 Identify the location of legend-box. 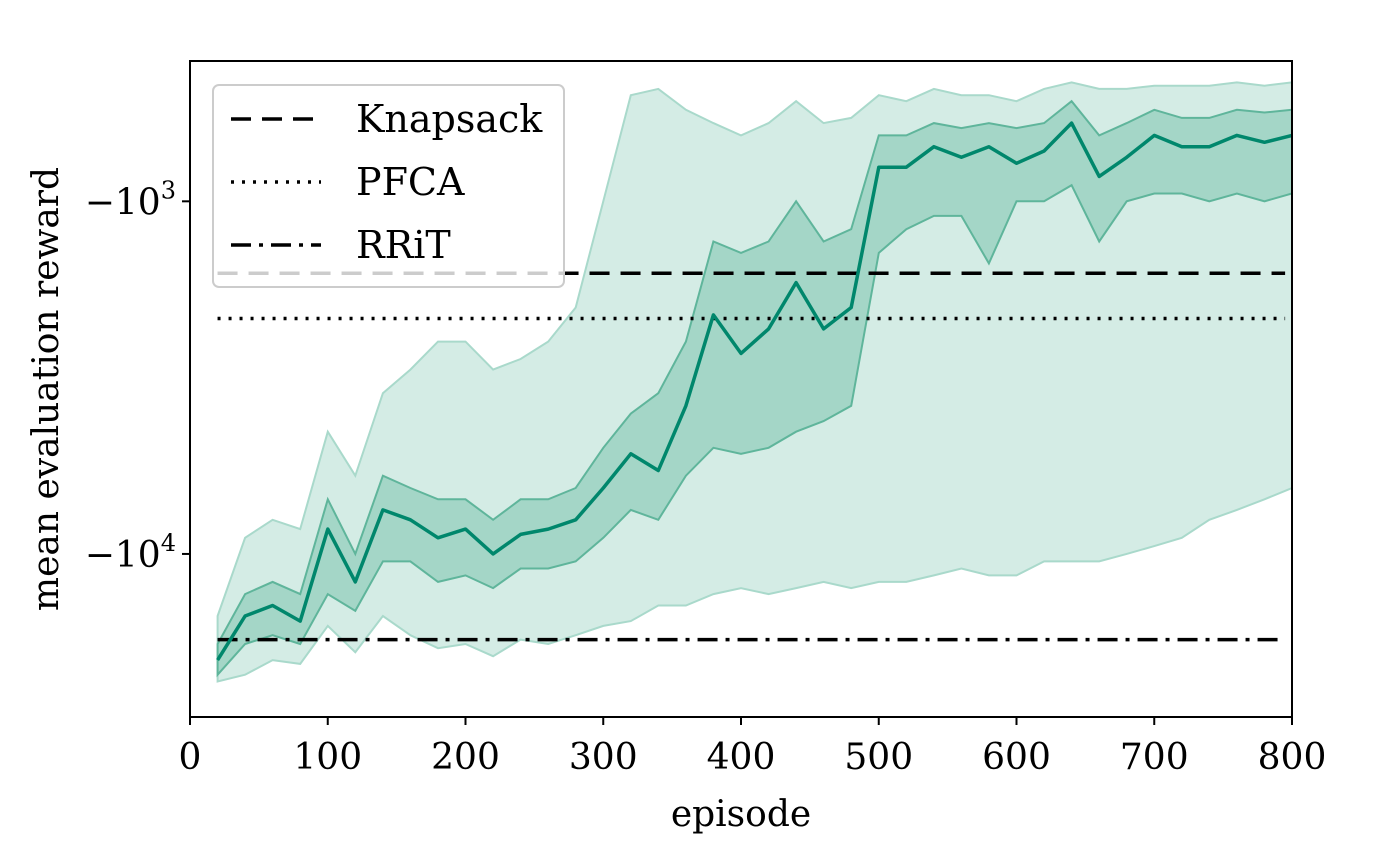
(388, 186).